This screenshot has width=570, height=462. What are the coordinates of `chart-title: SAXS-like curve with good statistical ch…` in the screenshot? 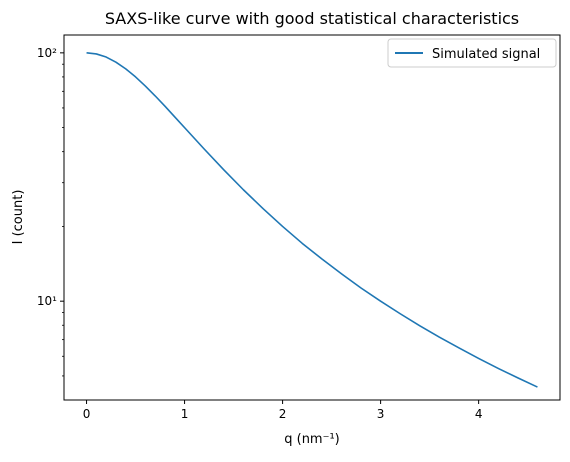 It's located at (312, 18).